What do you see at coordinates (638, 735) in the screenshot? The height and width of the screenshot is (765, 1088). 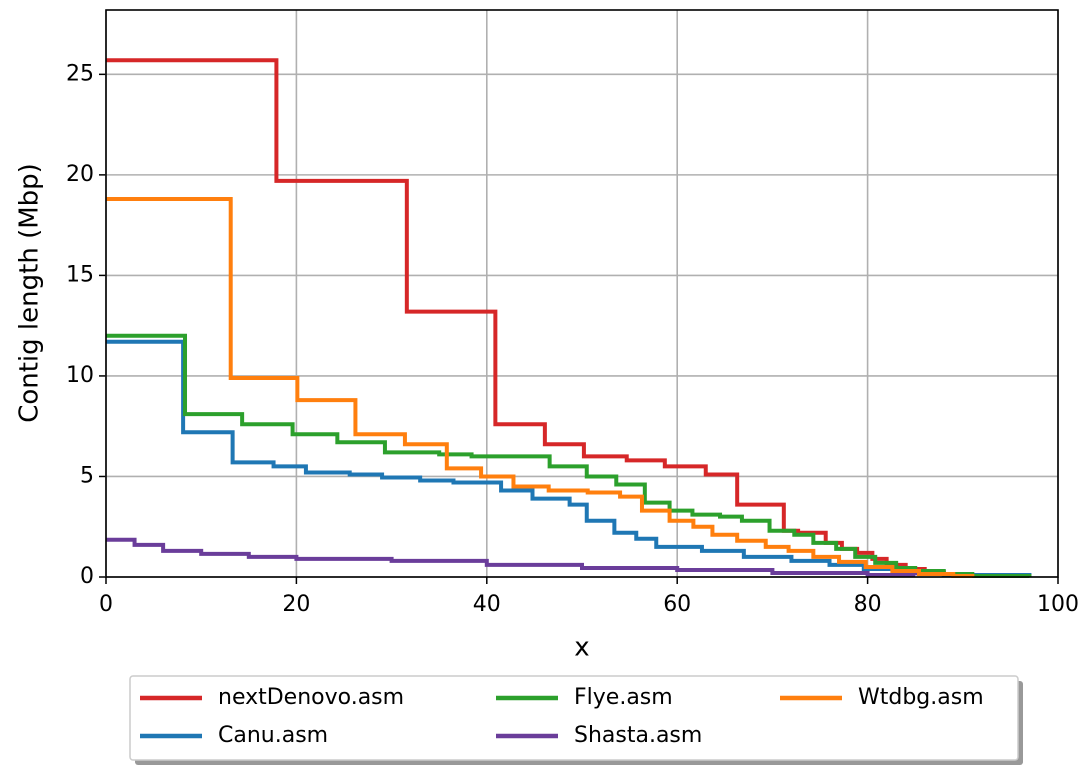 I see `legend-label: Shasta.asm` at bounding box center [638, 735].